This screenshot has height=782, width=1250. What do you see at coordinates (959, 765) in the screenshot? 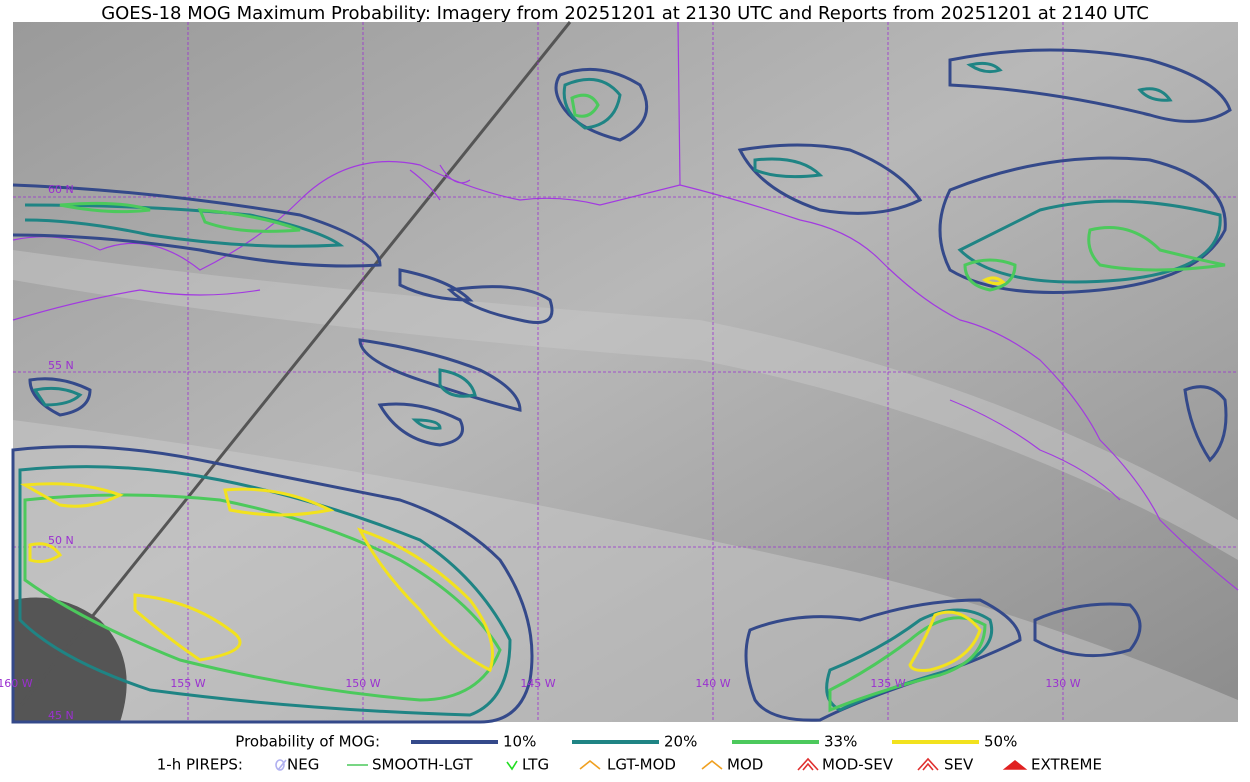
I see `legend-label: SEV` at bounding box center [959, 765].